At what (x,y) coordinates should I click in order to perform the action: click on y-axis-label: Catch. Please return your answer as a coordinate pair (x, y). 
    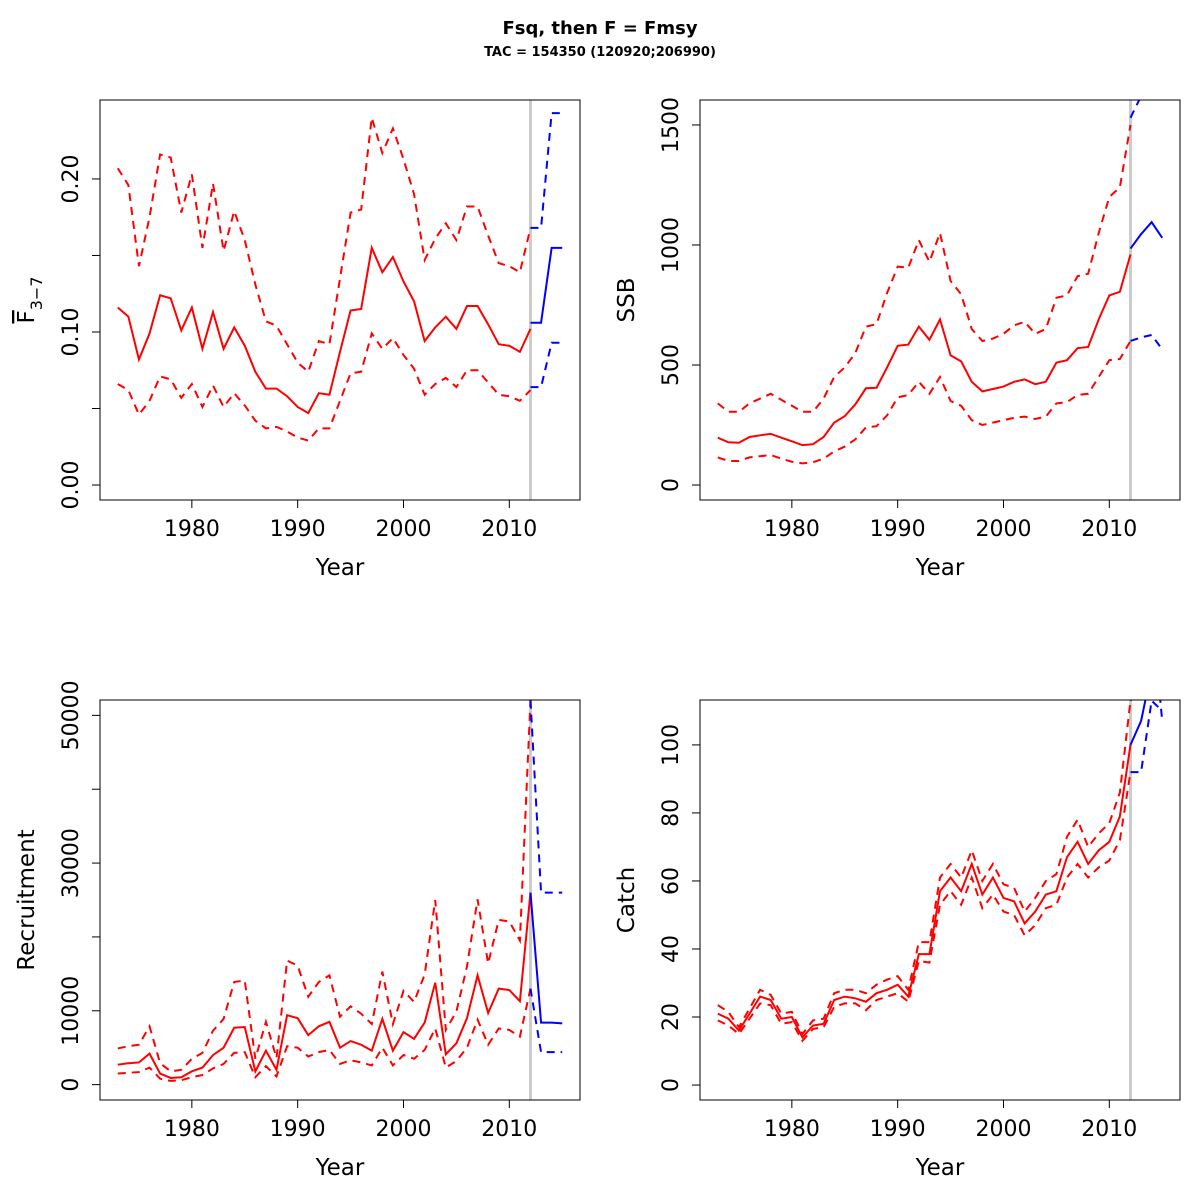
    Looking at the image, I should click on (627, 900).